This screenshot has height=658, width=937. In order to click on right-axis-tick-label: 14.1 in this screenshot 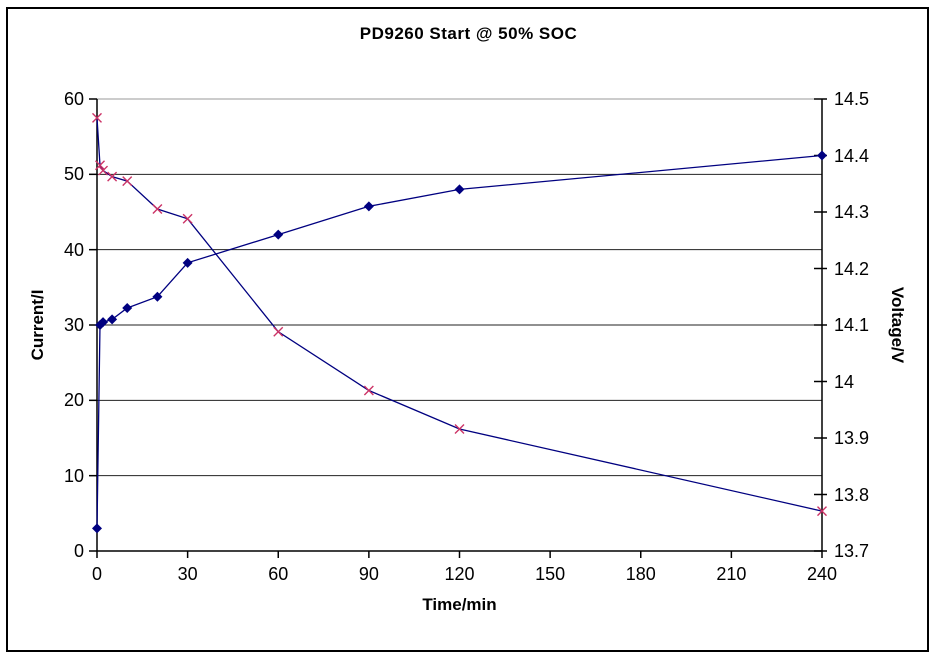, I will do `click(852, 325)`.